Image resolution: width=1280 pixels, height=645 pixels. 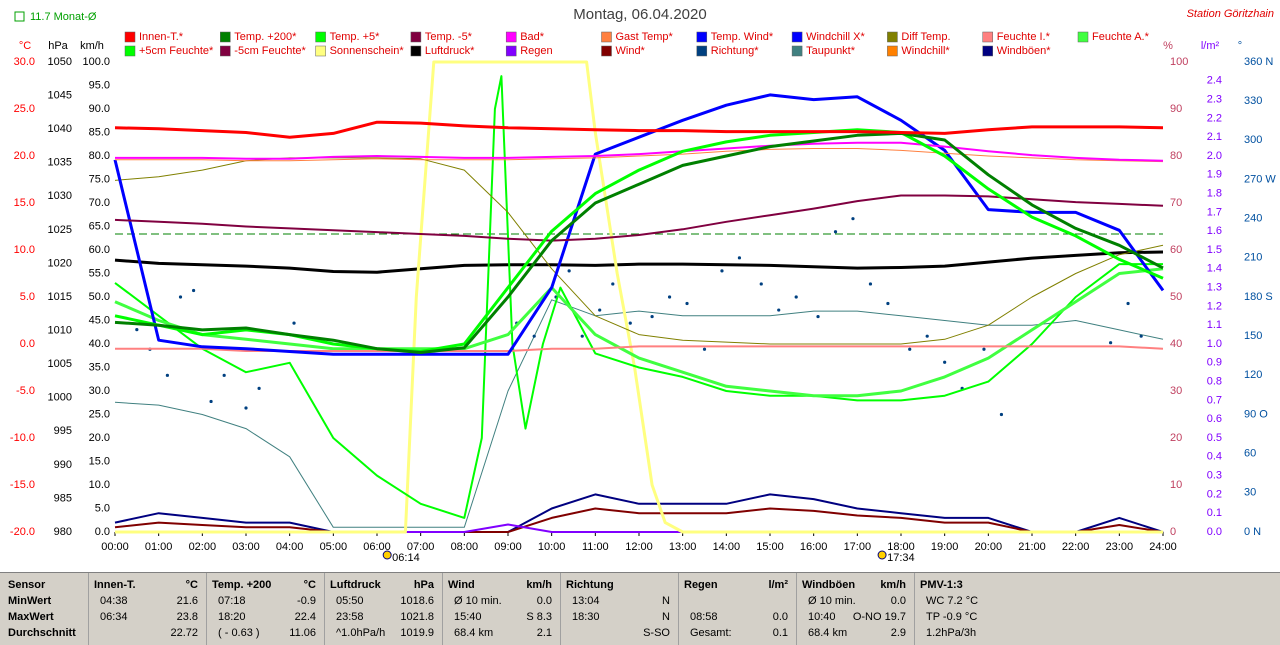 What do you see at coordinates (290, 547) in the screenshot?
I see `x-tick-label: 04:00` at bounding box center [290, 547].